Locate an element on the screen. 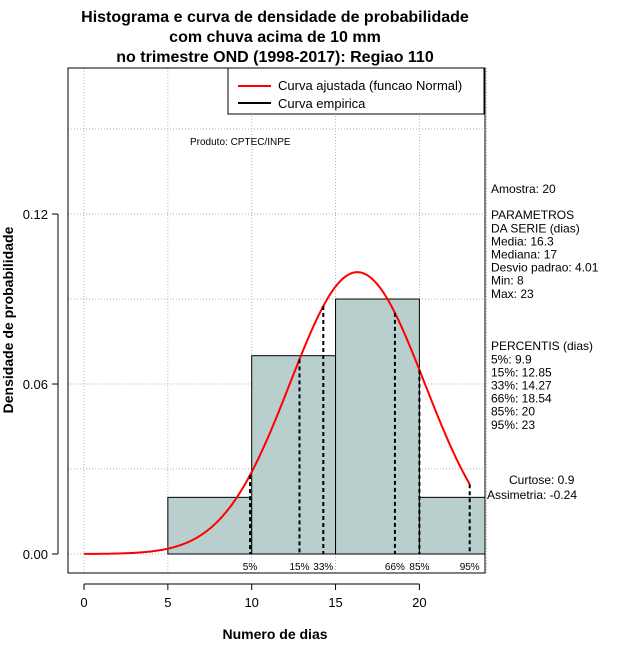  credit-label: Produto: CPTEC/INPE is located at coordinates (240, 142).